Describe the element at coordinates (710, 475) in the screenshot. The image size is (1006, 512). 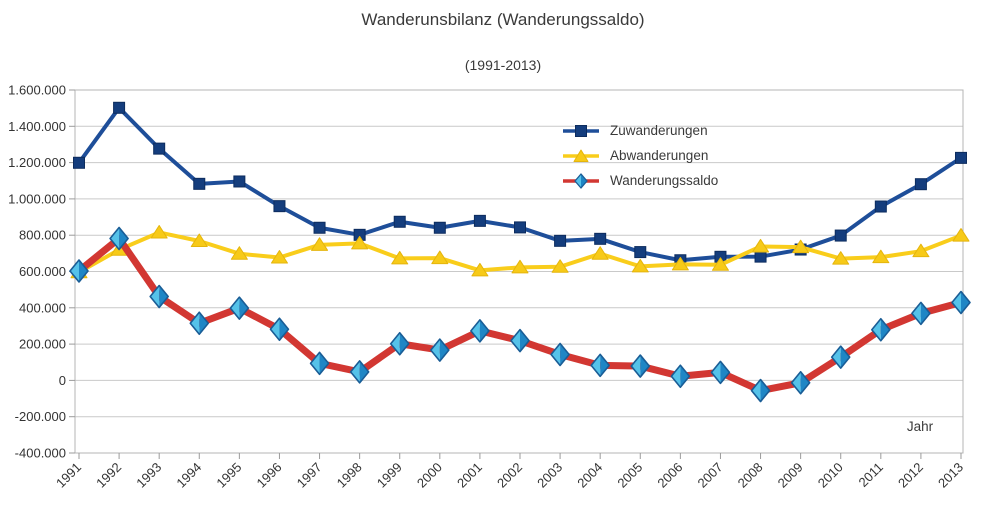
I see `x-tick-label: 2007` at that location.